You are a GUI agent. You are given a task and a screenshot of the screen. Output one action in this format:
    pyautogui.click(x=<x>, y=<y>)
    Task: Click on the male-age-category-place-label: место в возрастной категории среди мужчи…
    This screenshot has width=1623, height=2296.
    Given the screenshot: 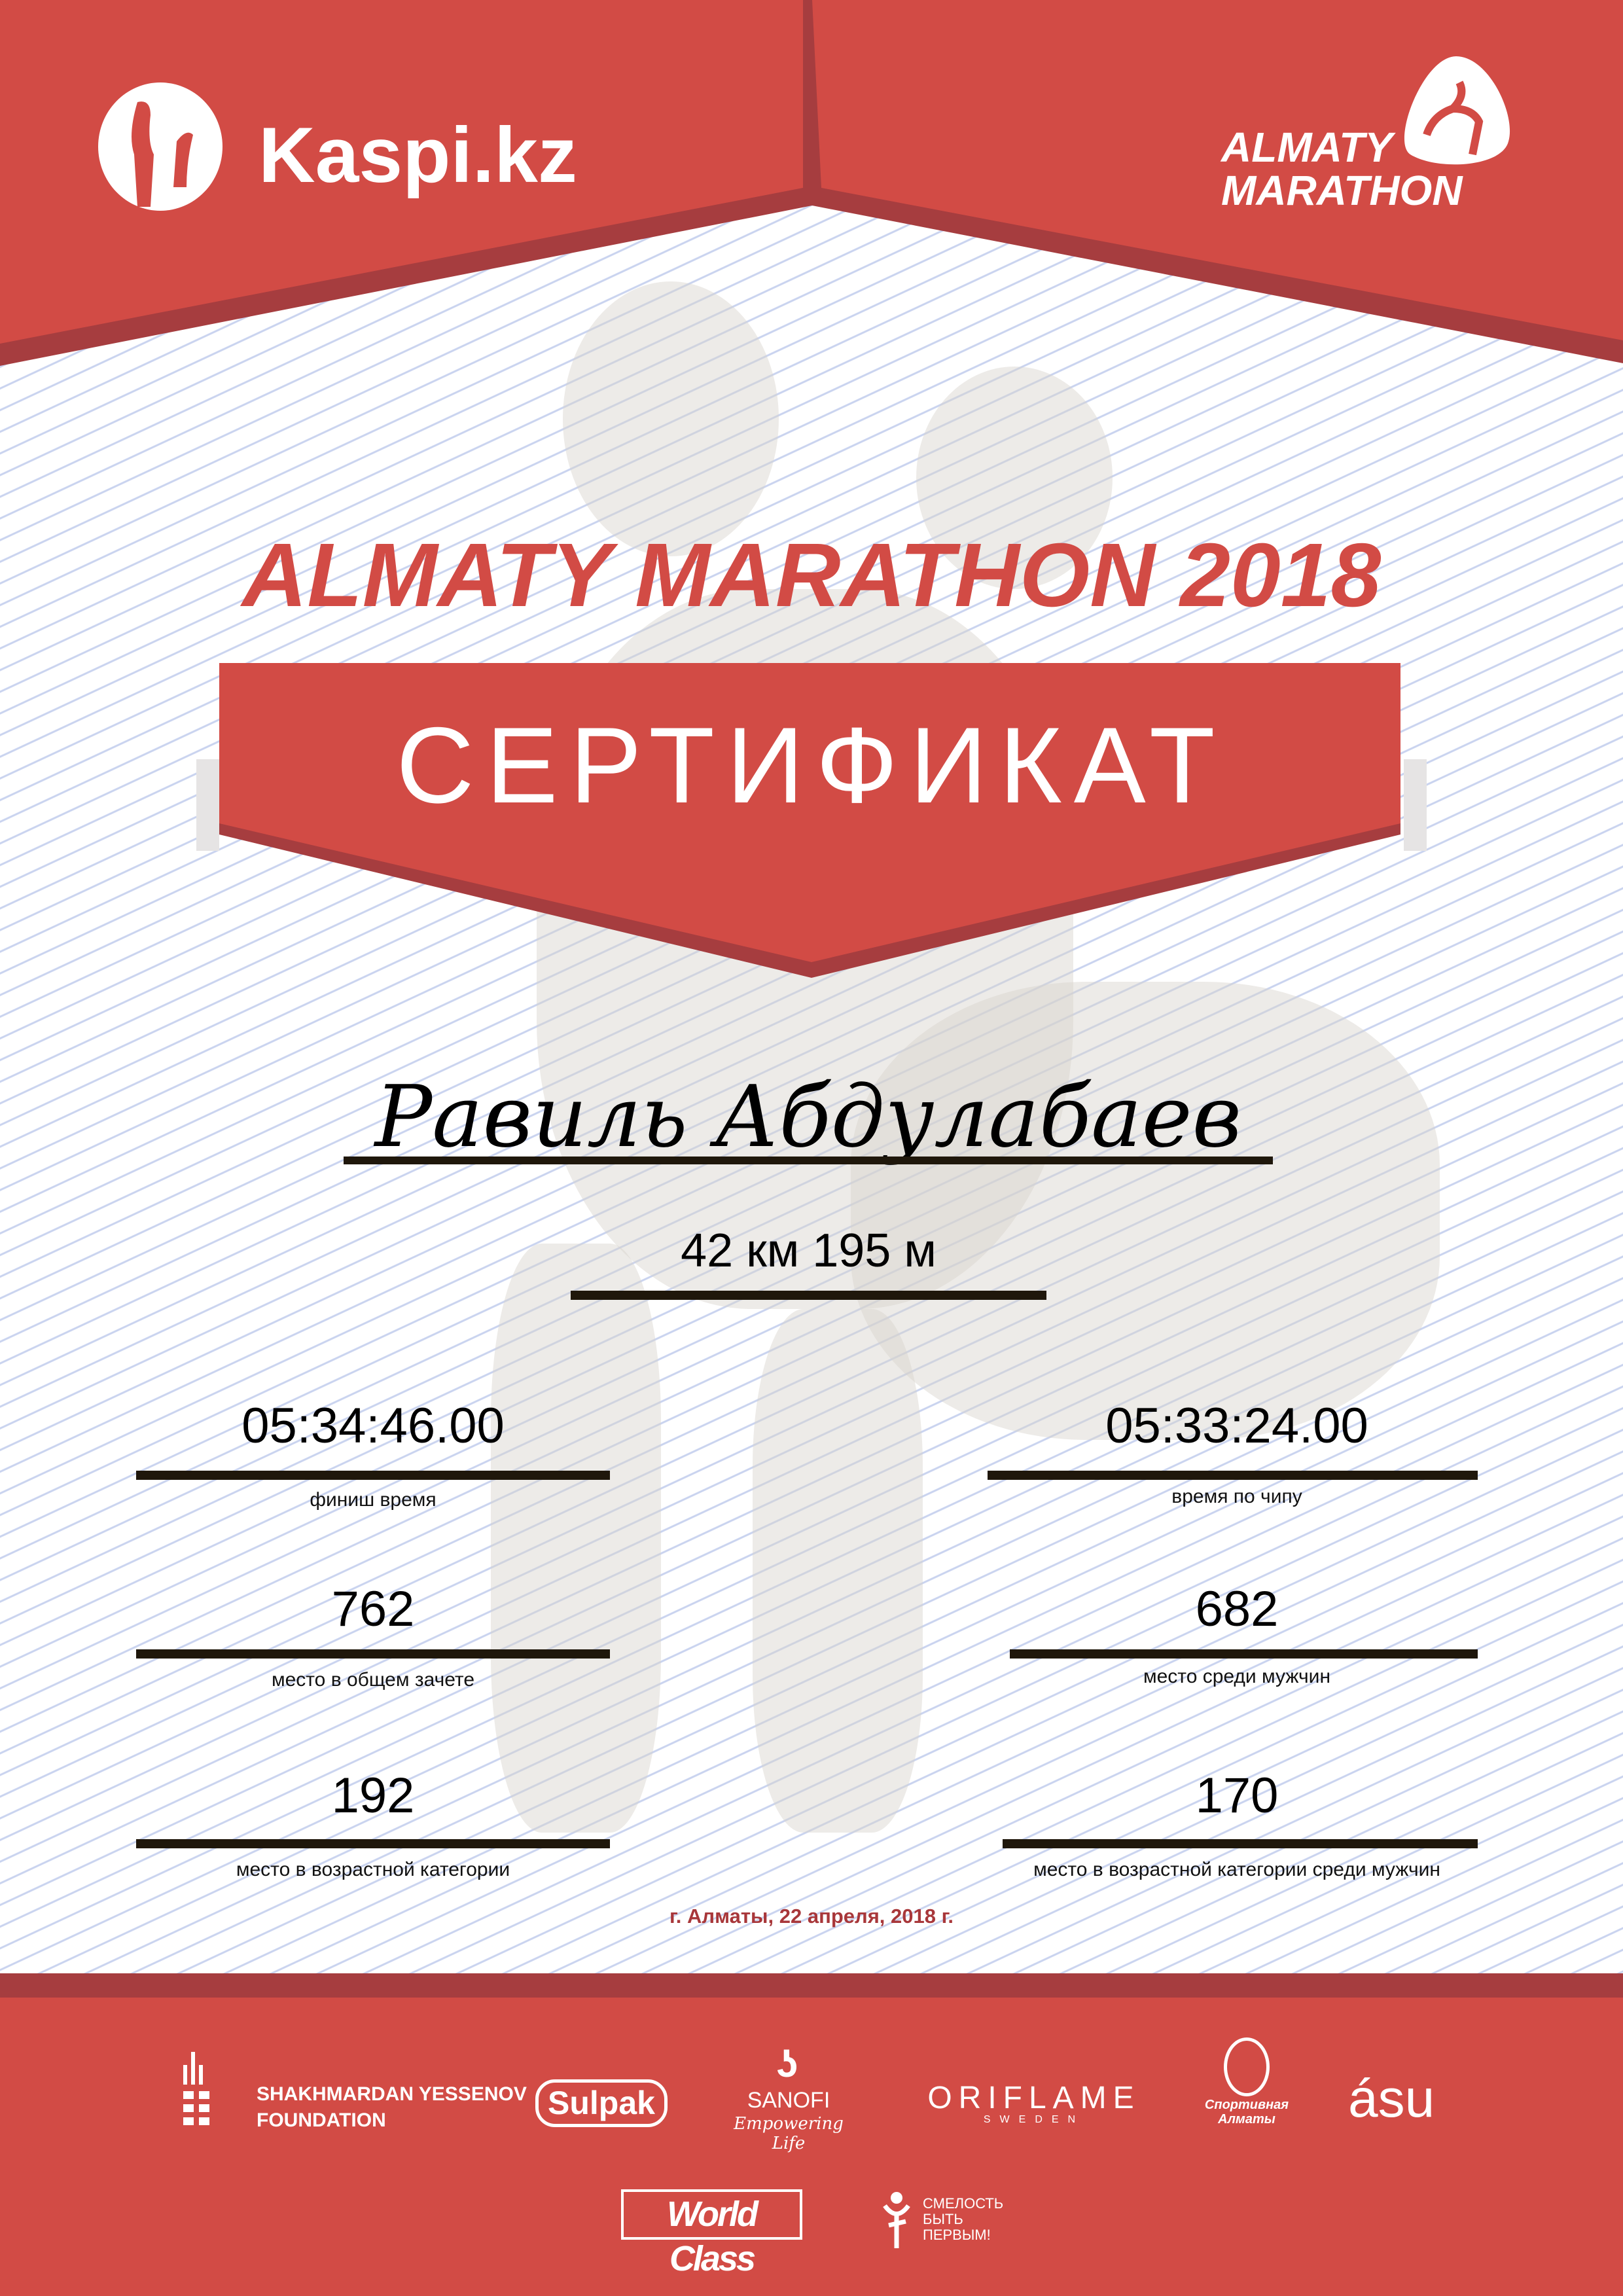 What is the action you would take?
    pyautogui.click(x=1236, y=1869)
    